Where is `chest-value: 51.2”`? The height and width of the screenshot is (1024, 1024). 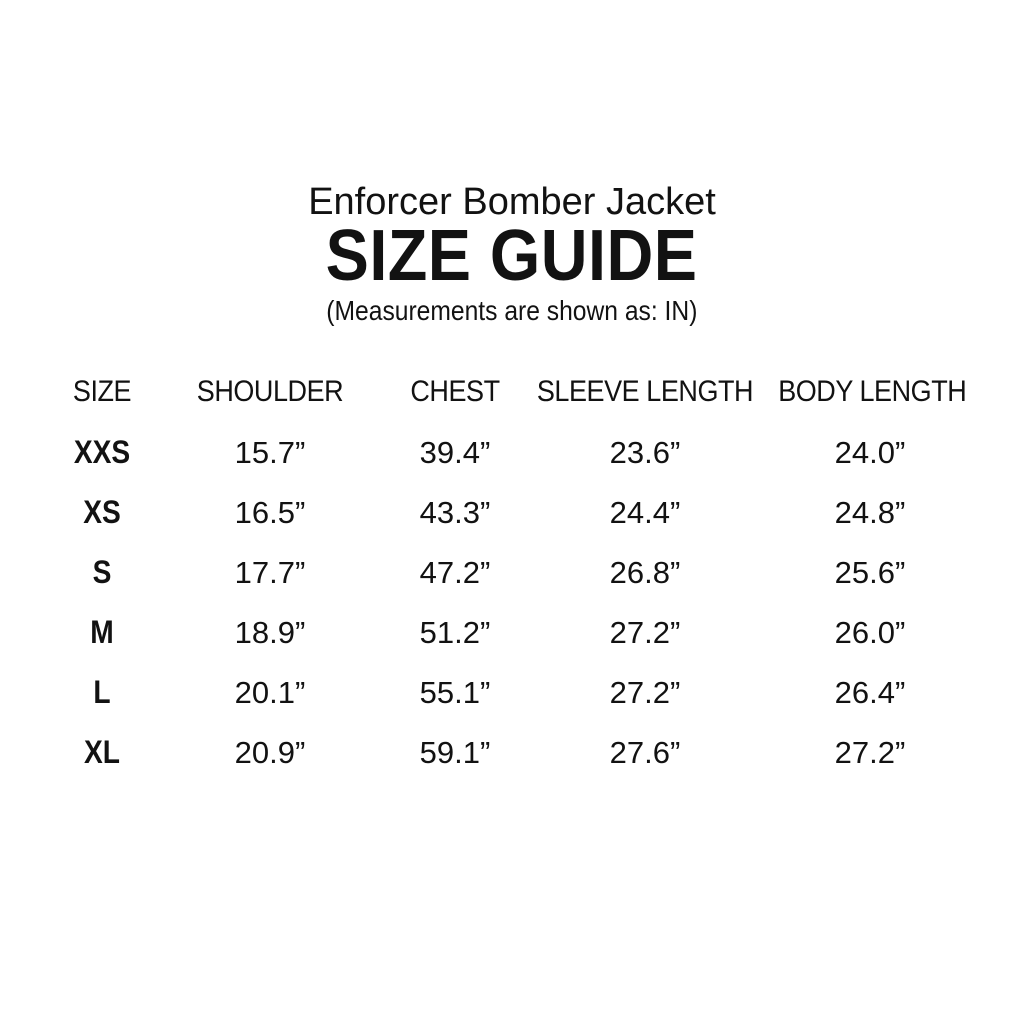
chest-value: 51.2” is located at coordinates (455, 632).